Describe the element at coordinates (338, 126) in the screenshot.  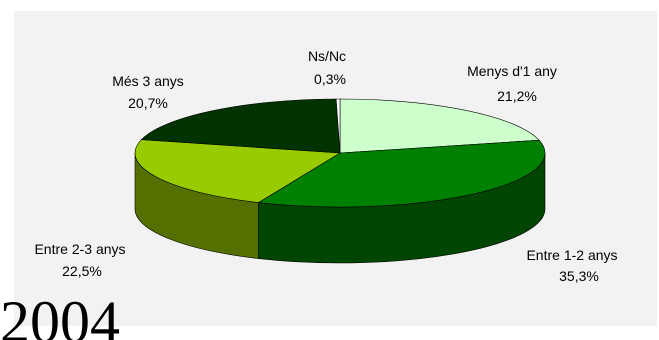
I see `slice-ns-nc` at that location.